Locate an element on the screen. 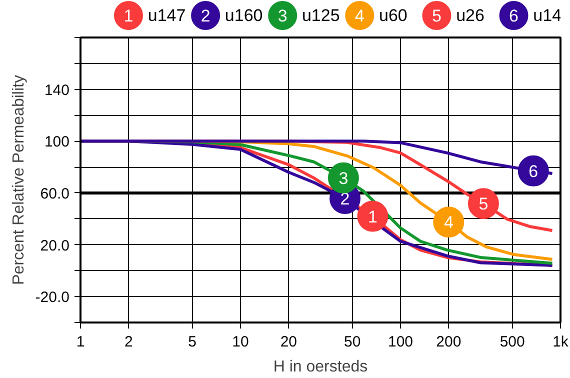  x-axis-title: H in oersteds is located at coordinates (320, 367).